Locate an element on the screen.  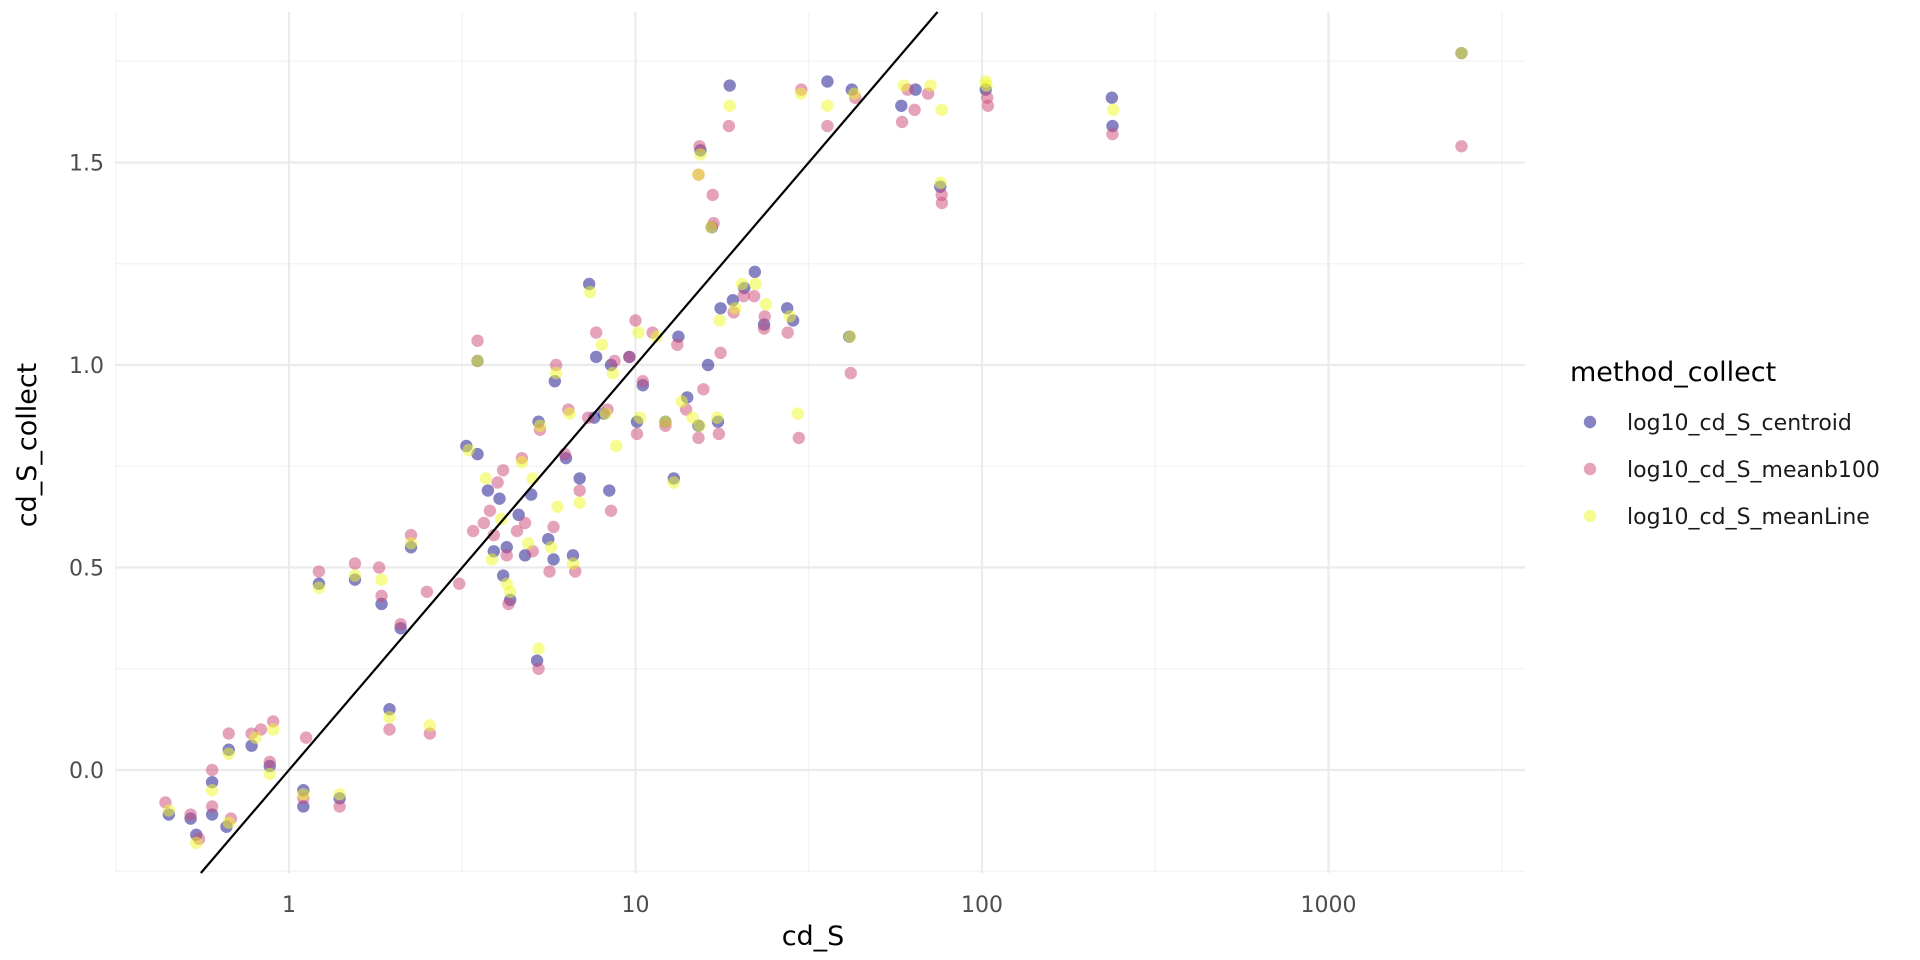
x-tick-label: 100 is located at coordinates (982, 905).